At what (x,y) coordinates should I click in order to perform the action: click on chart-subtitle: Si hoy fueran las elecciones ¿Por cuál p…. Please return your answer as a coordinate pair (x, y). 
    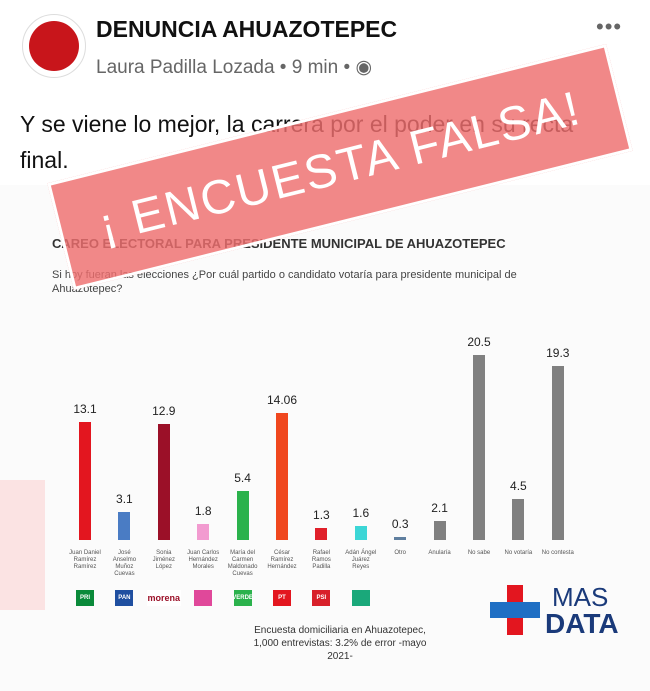
    Looking at the image, I should click on (284, 282).